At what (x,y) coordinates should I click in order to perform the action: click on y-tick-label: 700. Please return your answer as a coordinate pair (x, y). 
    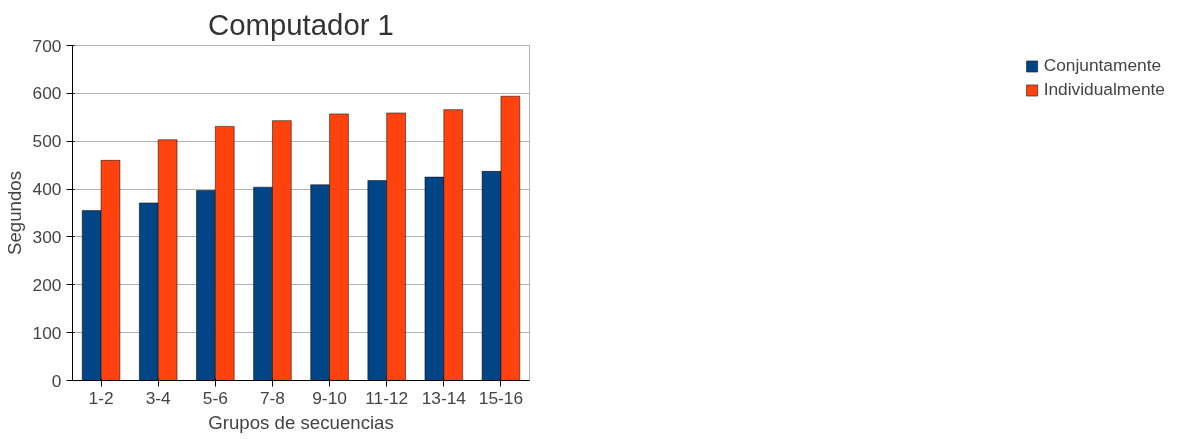
    Looking at the image, I should click on (47, 45).